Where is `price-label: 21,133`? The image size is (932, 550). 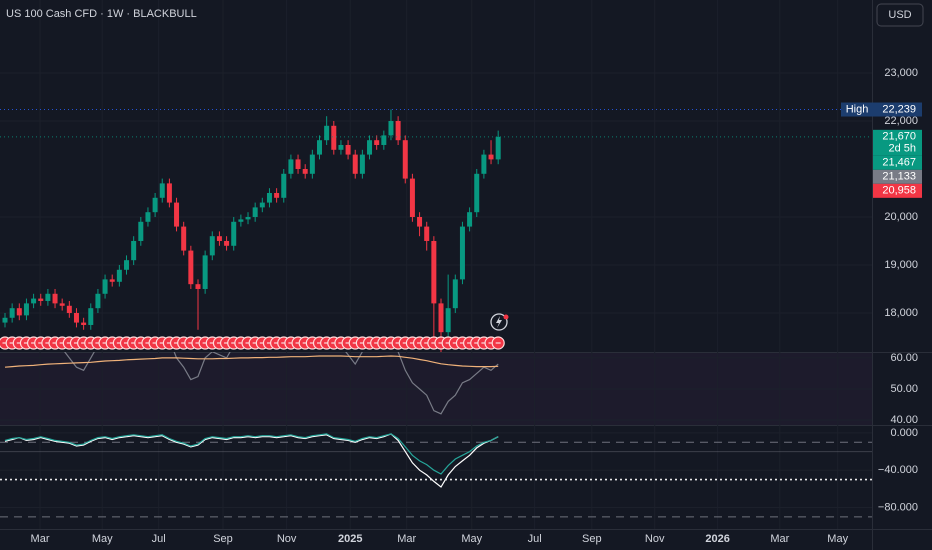
price-label: 21,133 is located at coordinates (899, 177).